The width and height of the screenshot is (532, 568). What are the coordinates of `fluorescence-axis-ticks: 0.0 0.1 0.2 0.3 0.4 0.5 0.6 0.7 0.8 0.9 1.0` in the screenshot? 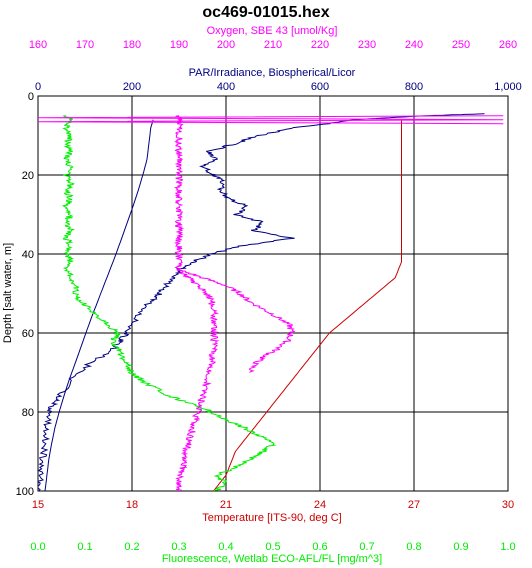 It's located at (272, 547).